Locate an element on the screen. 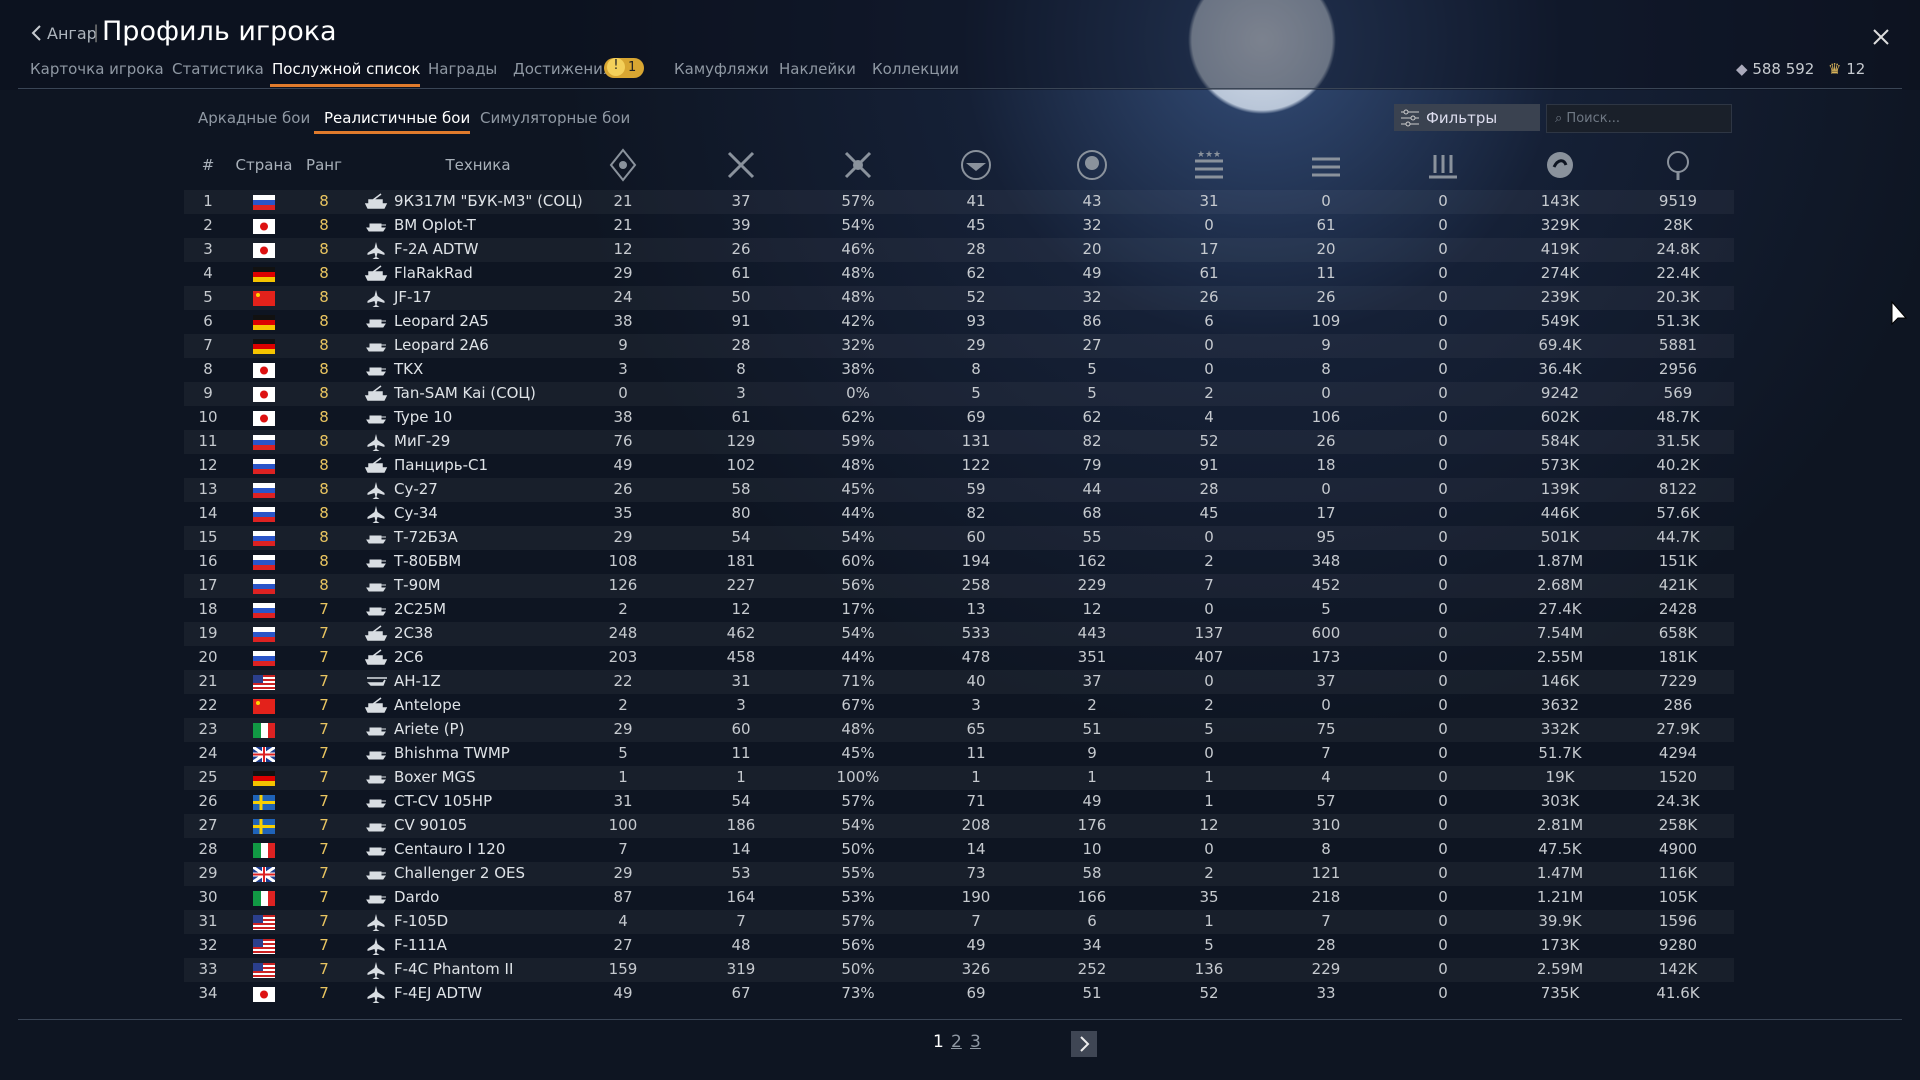  stat-value: 131 is located at coordinates (976, 441).